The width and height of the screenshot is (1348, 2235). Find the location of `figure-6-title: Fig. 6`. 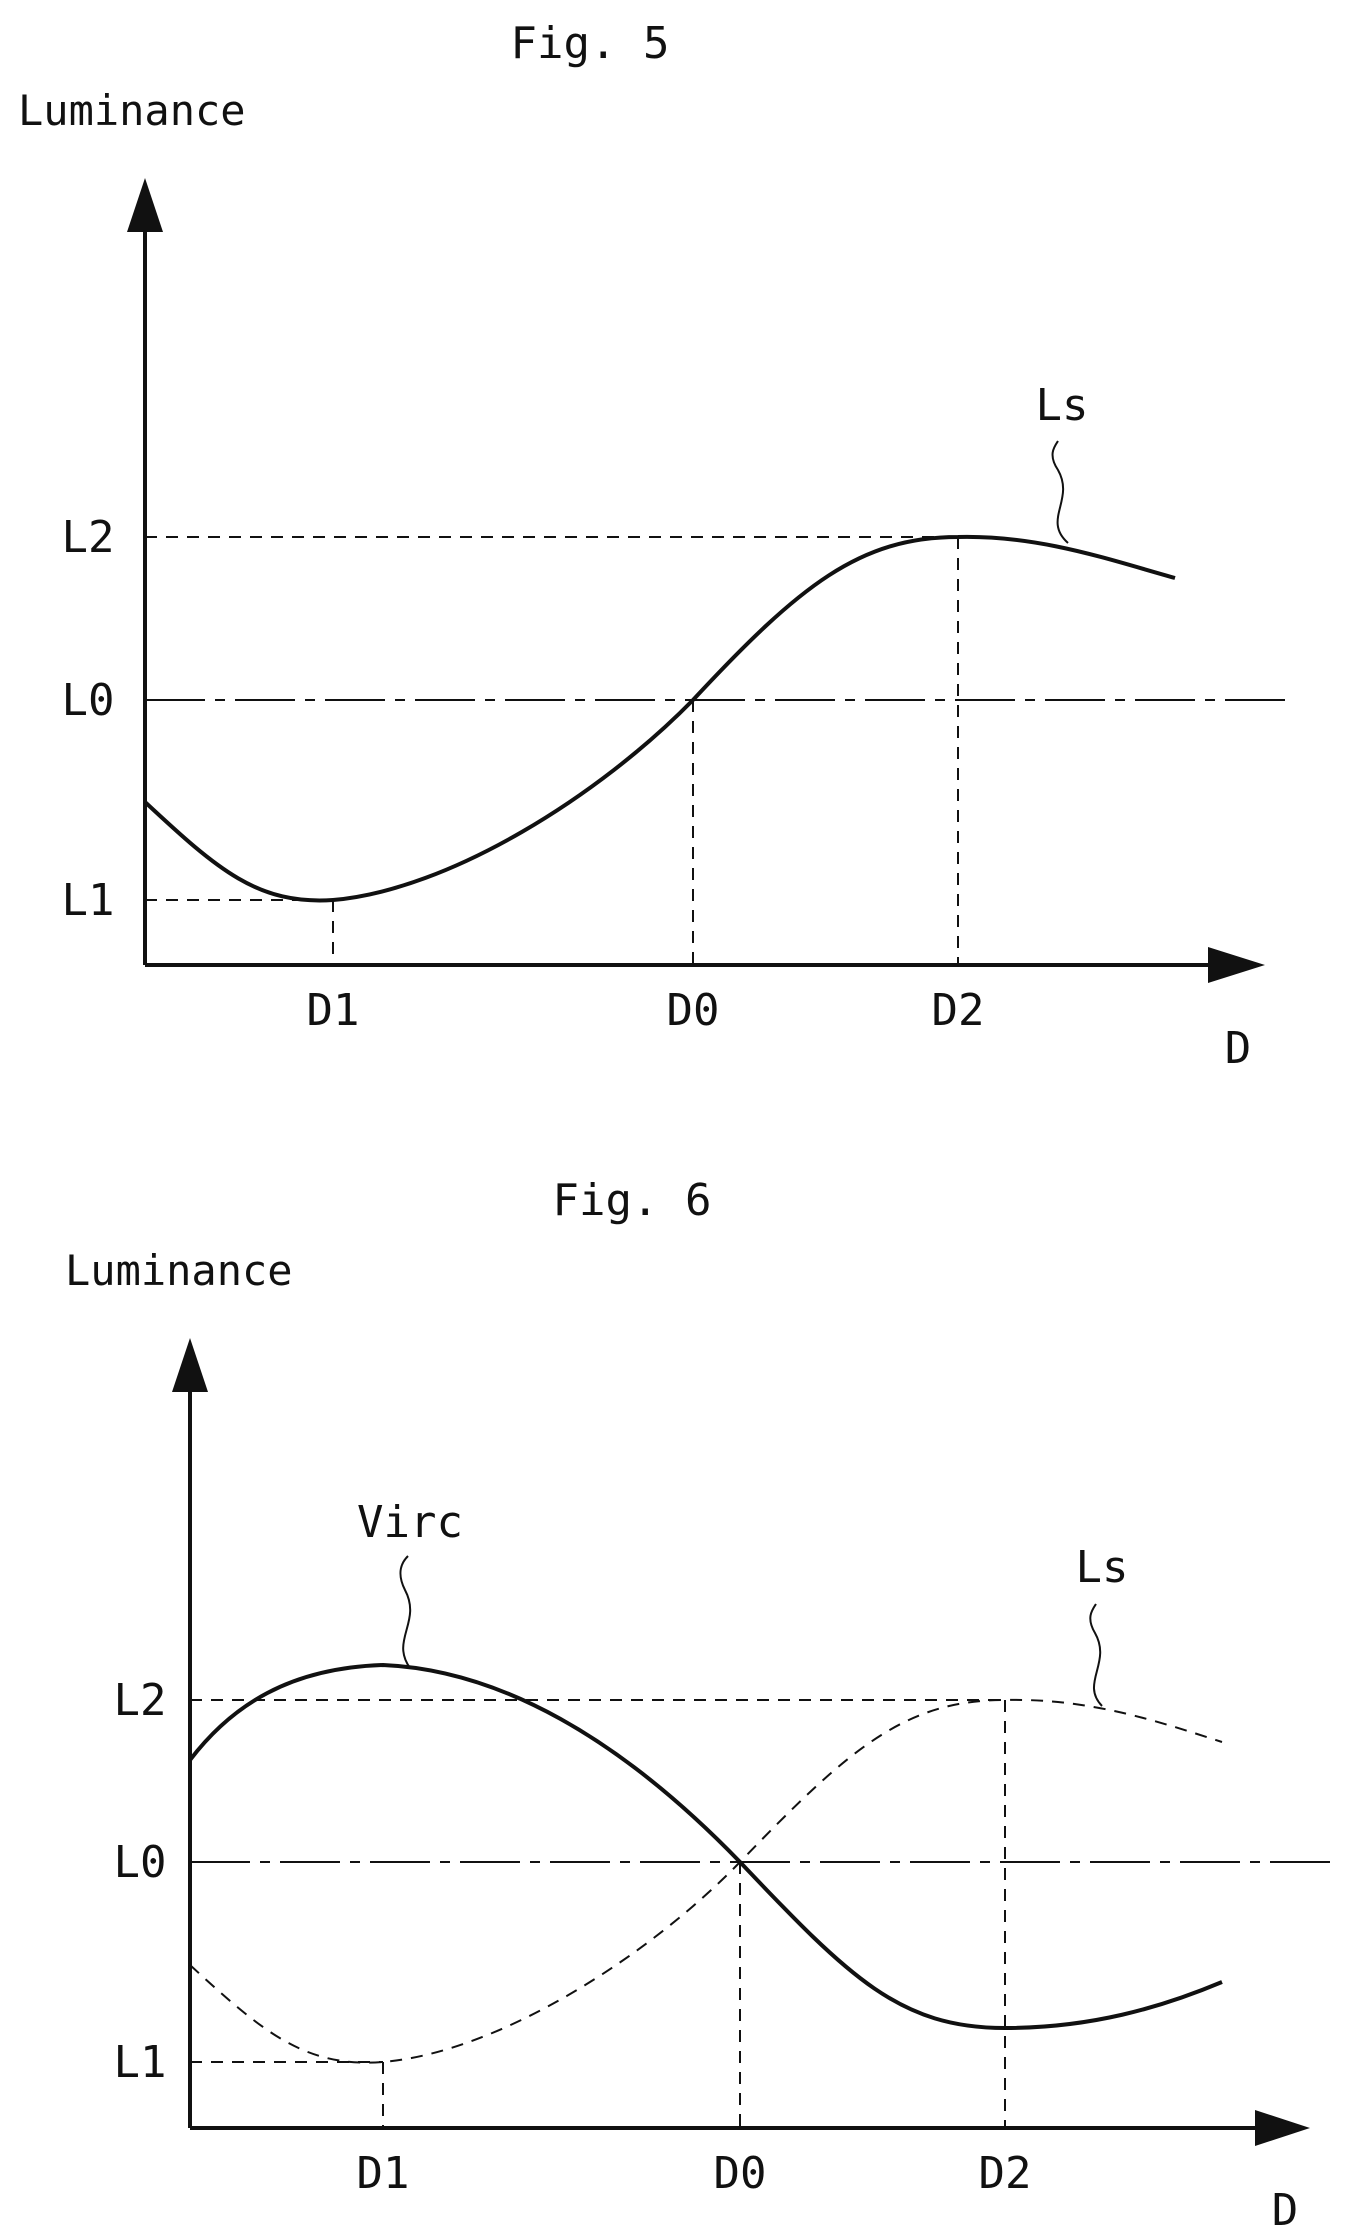

figure-6-title: Fig. 6 is located at coordinates (632, 1200).